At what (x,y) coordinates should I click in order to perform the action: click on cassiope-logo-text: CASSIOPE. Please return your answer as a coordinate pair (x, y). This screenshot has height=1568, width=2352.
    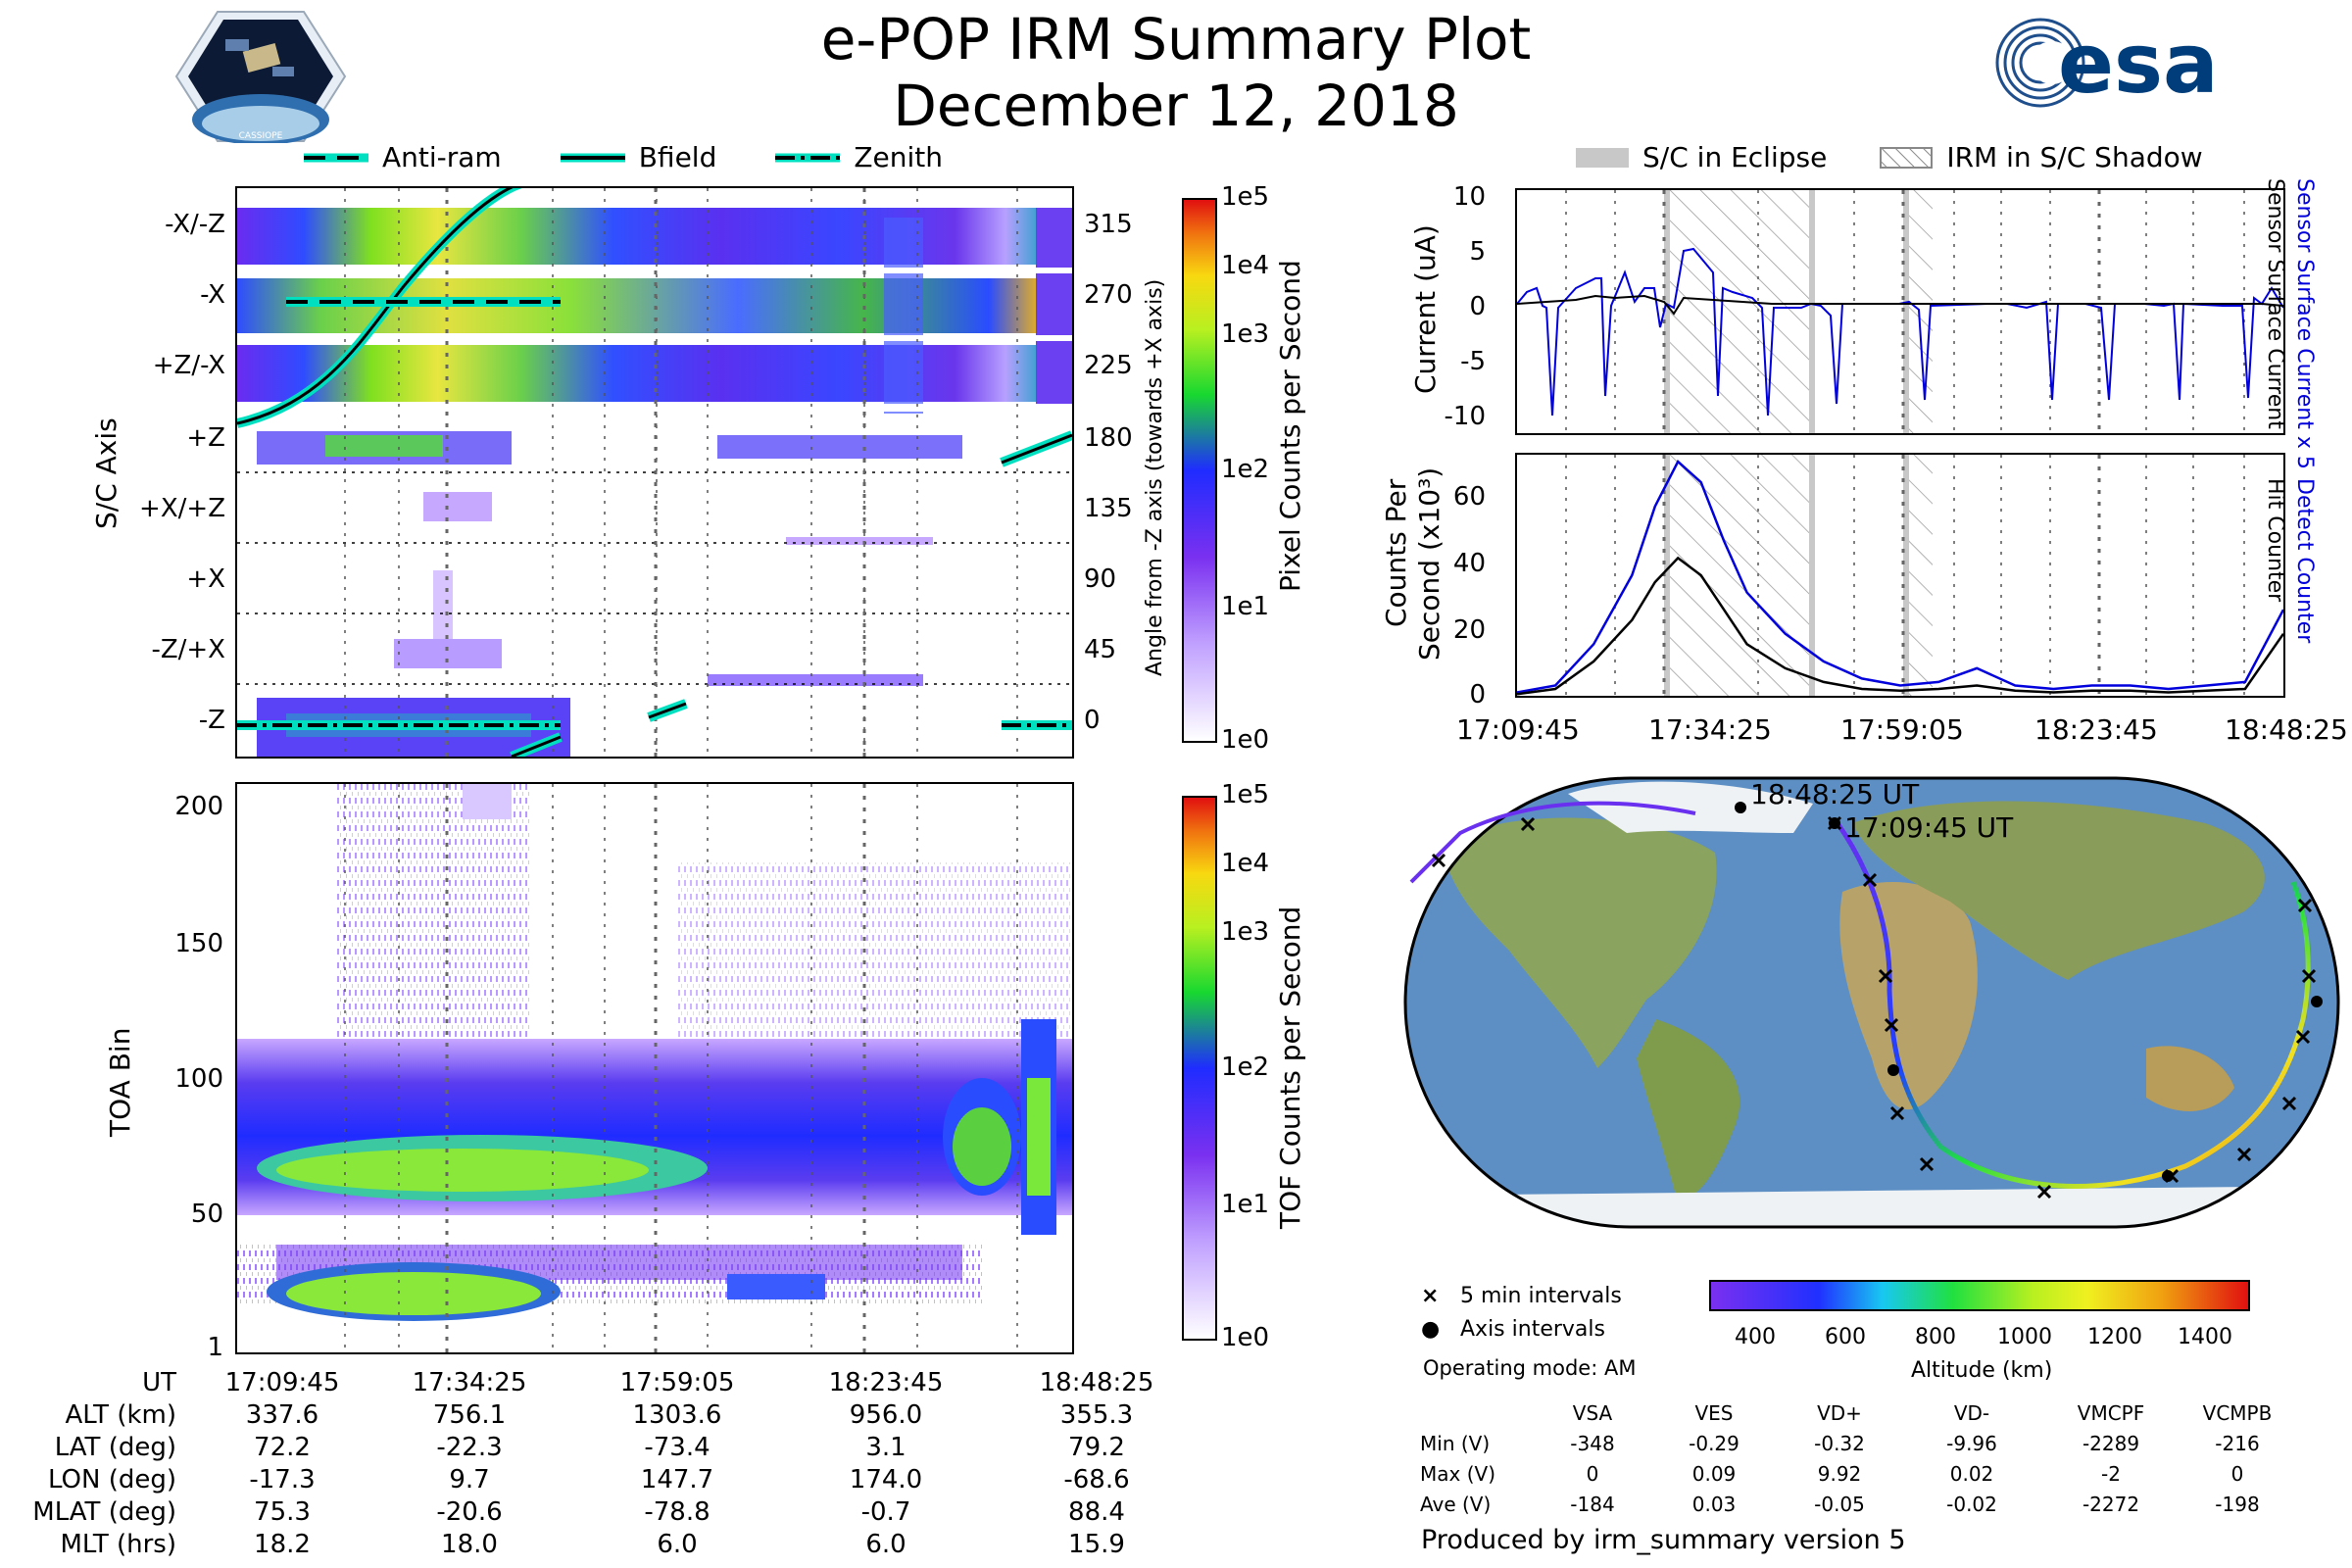
    Looking at the image, I should click on (261, 136).